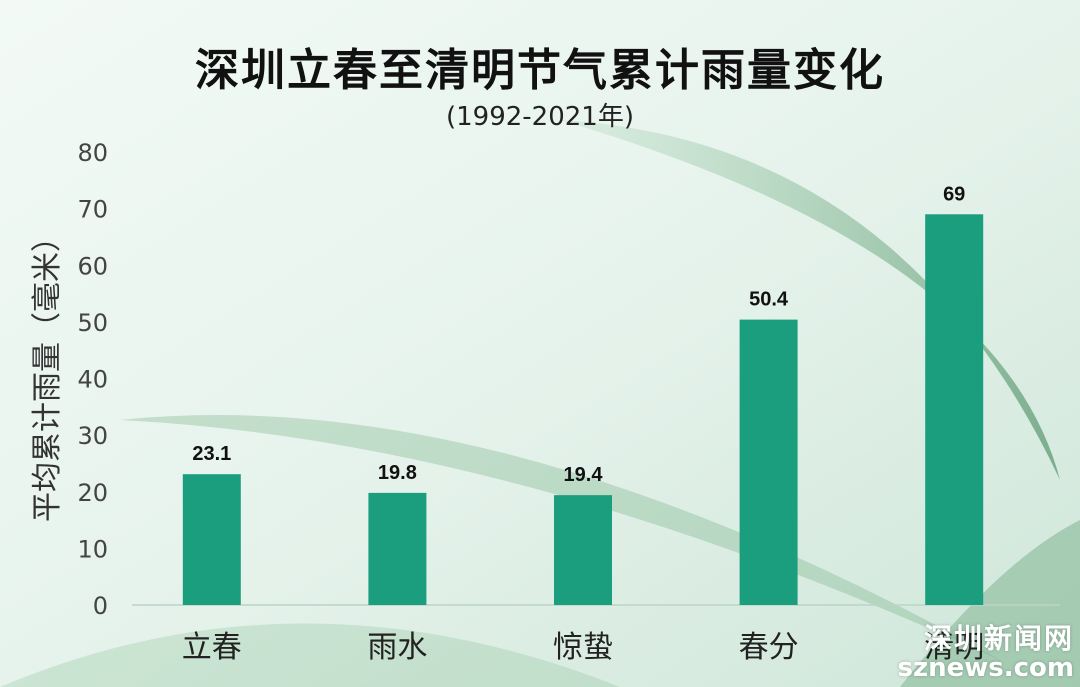 The width and height of the screenshot is (1080, 687). What do you see at coordinates (92, 210) in the screenshot?
I see `y-tick-label: 70` at bounding box center [92, 210].